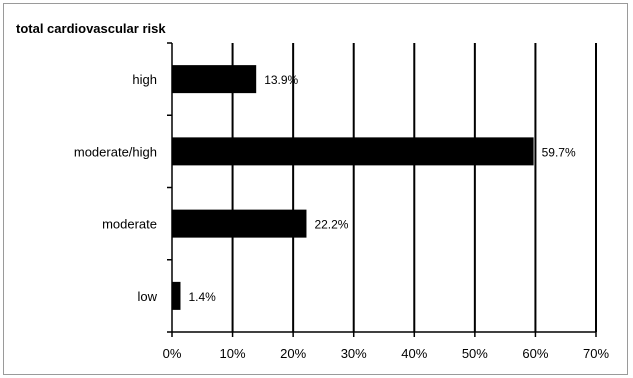  Describe the element at coordinates (233, 353) in the screenshot. I see `x-tick-label-10: 10%` at that location.